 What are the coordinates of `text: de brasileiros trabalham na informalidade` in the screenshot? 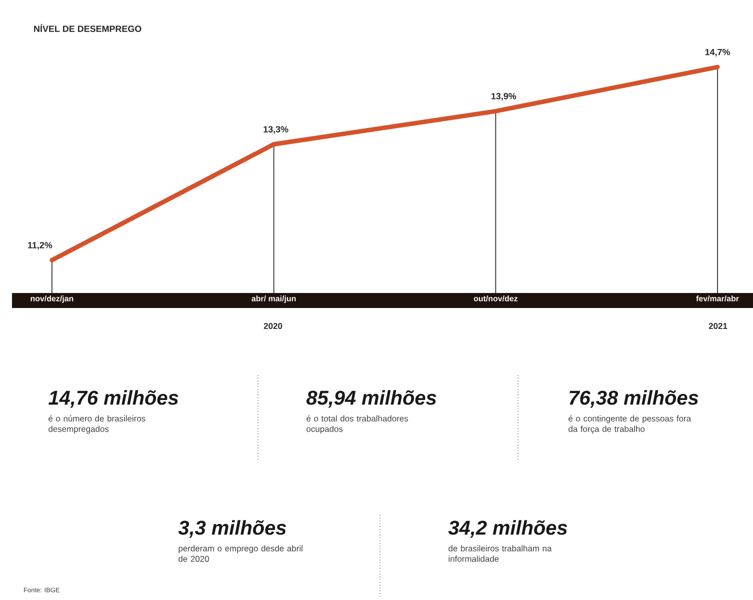 It's located at (500, 553).